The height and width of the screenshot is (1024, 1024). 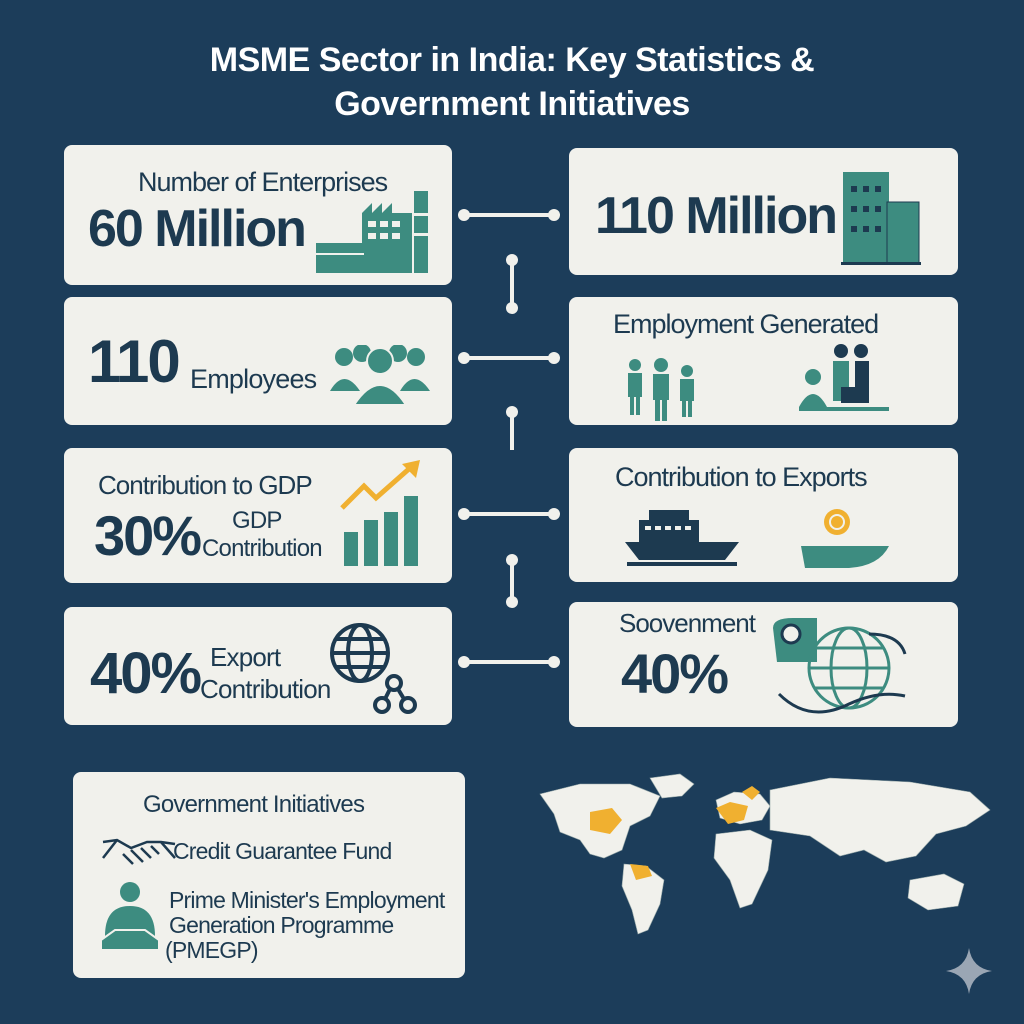 I want to click on globe-network-icon, so click(x=373, y=668).